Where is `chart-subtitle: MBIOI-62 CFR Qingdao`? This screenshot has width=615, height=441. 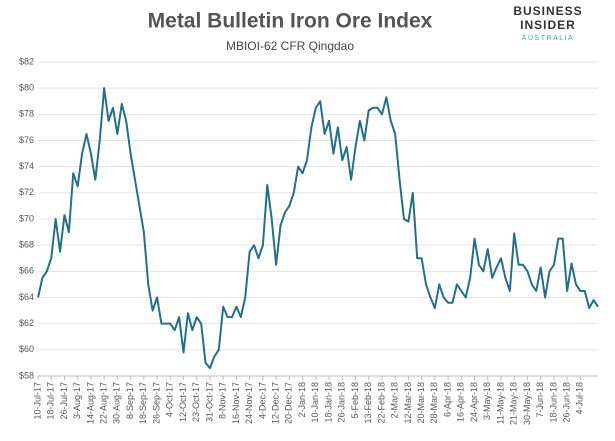
chart-subtitle: MBIOI-62 CFR Qingdao is located at coordinates (290, 46).